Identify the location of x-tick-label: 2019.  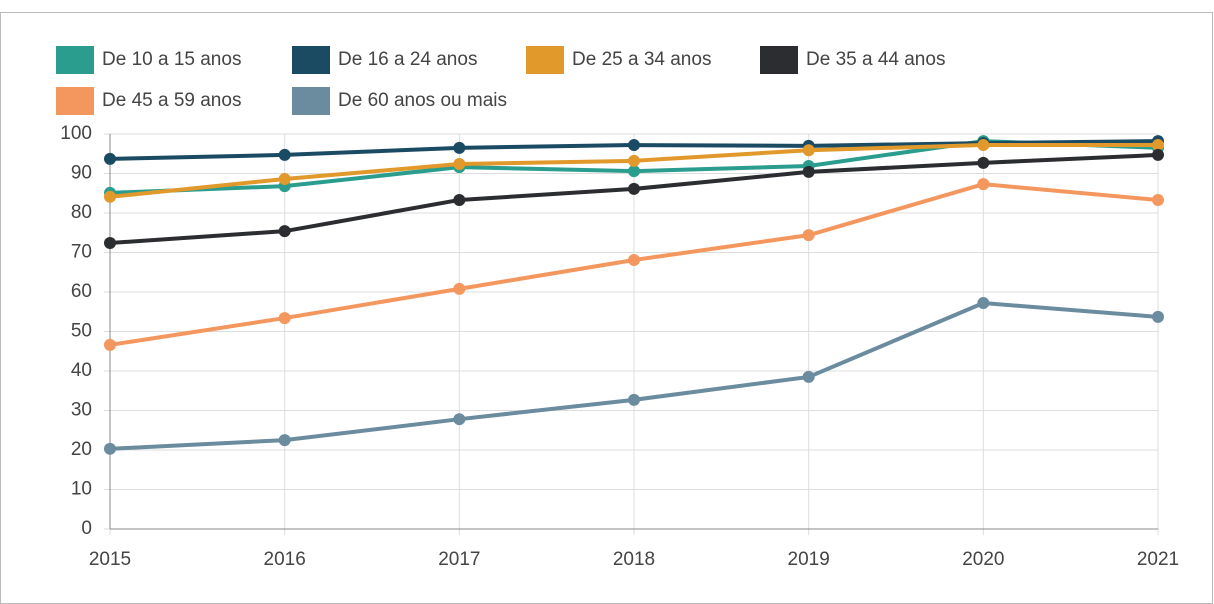
(809, 559).